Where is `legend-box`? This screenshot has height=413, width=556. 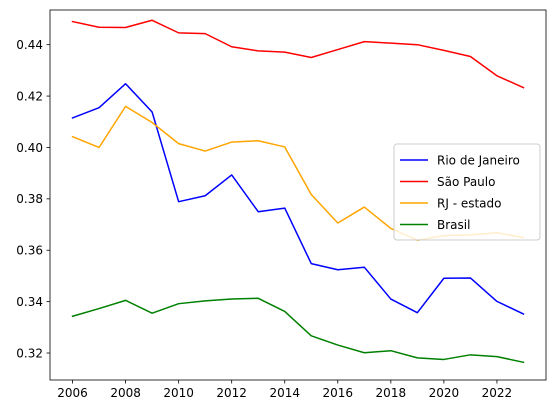 legend-box is located at coordinates (467, 192).